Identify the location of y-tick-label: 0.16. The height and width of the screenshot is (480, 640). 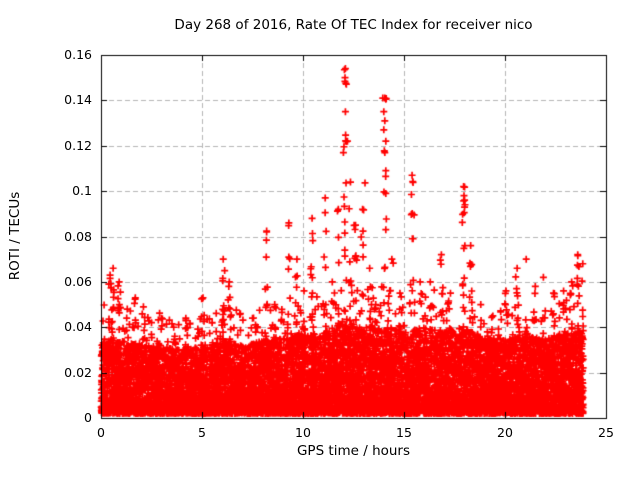
(78, 54).